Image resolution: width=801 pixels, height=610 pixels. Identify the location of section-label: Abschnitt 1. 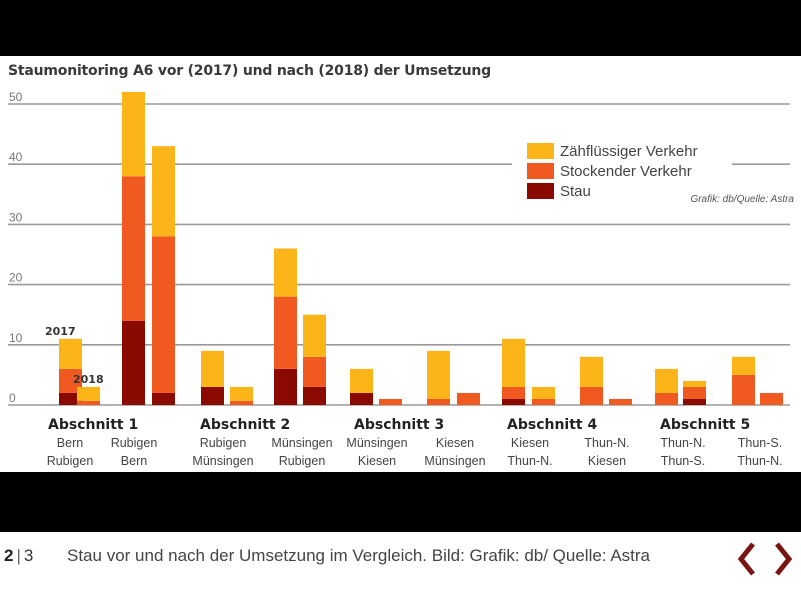
(93, 425).